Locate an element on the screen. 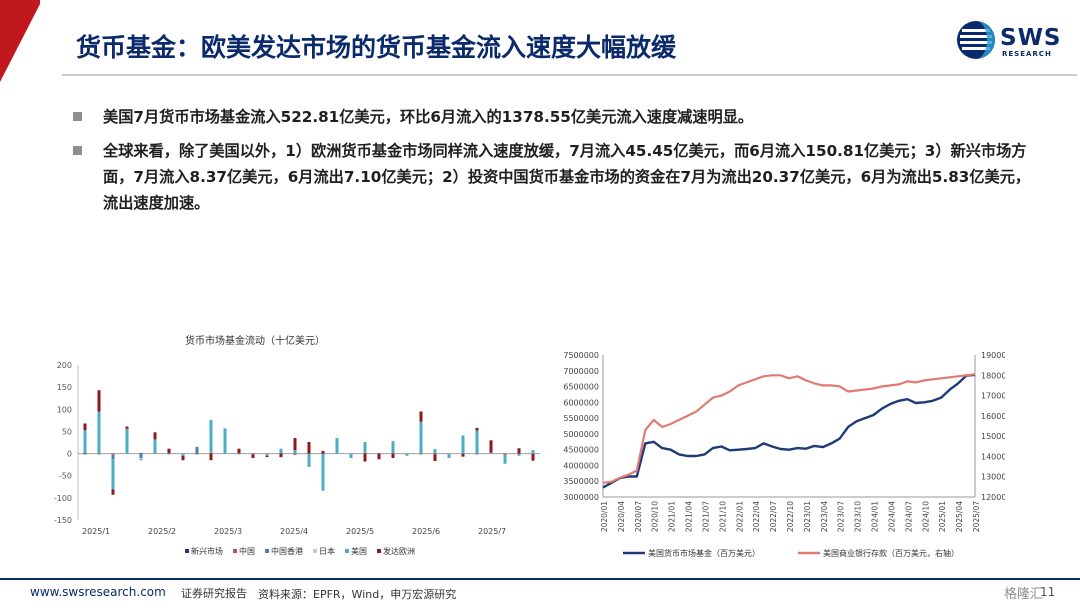 This screenshot has height=608, width=1080. y-left-tick-label: 5500000 is located at coordinates (581, 418).